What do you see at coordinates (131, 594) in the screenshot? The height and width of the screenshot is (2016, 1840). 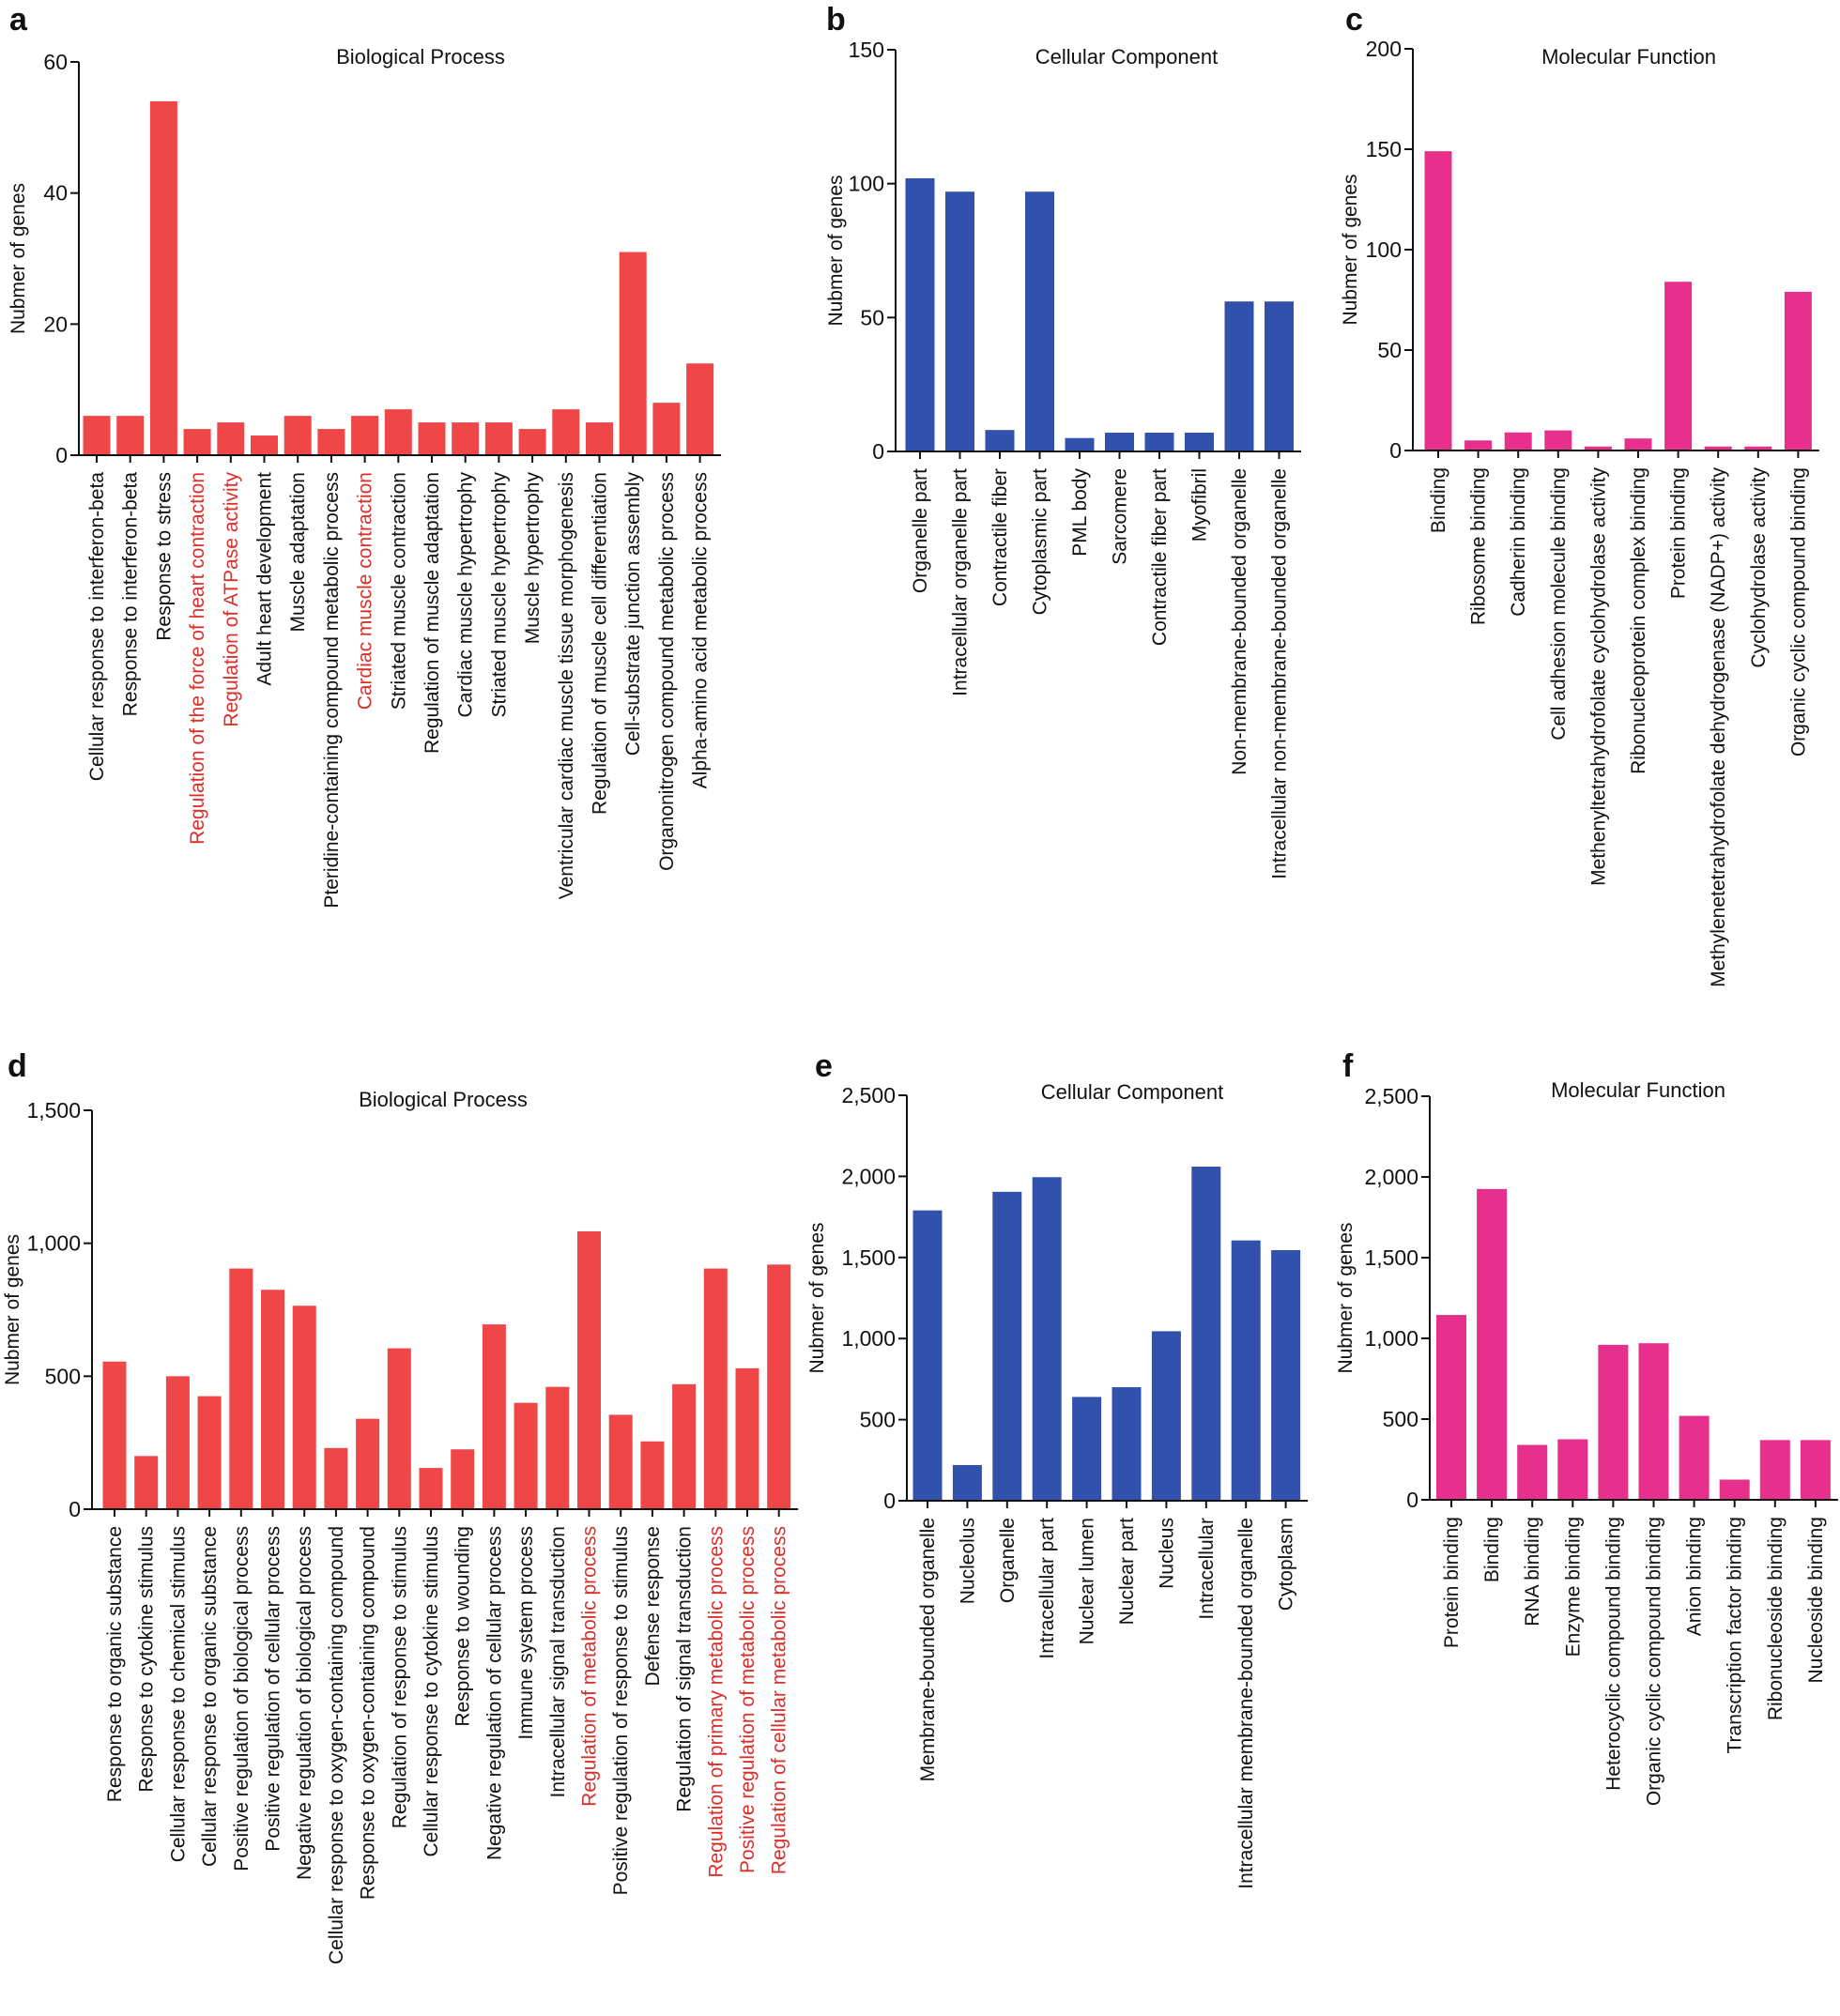 I see `category-label: Response to interferon-beta` at bounding box center [131, 594].